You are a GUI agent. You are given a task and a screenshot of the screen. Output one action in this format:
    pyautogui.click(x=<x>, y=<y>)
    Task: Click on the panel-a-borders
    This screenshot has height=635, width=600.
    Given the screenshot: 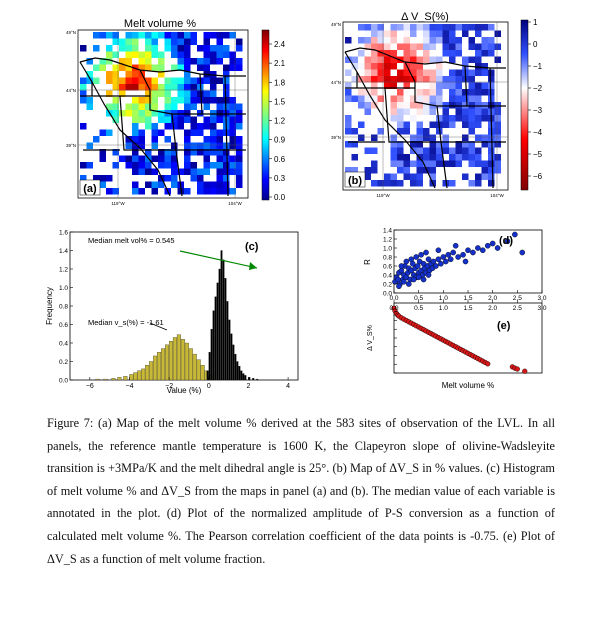 What is the action you would take?
    pyautogui.click(x=162, y=127)
    